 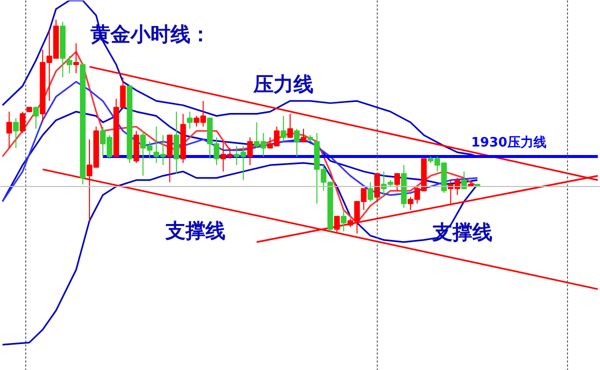 I want to click on series-label: 1930压力线, so click(x=508, y=143).